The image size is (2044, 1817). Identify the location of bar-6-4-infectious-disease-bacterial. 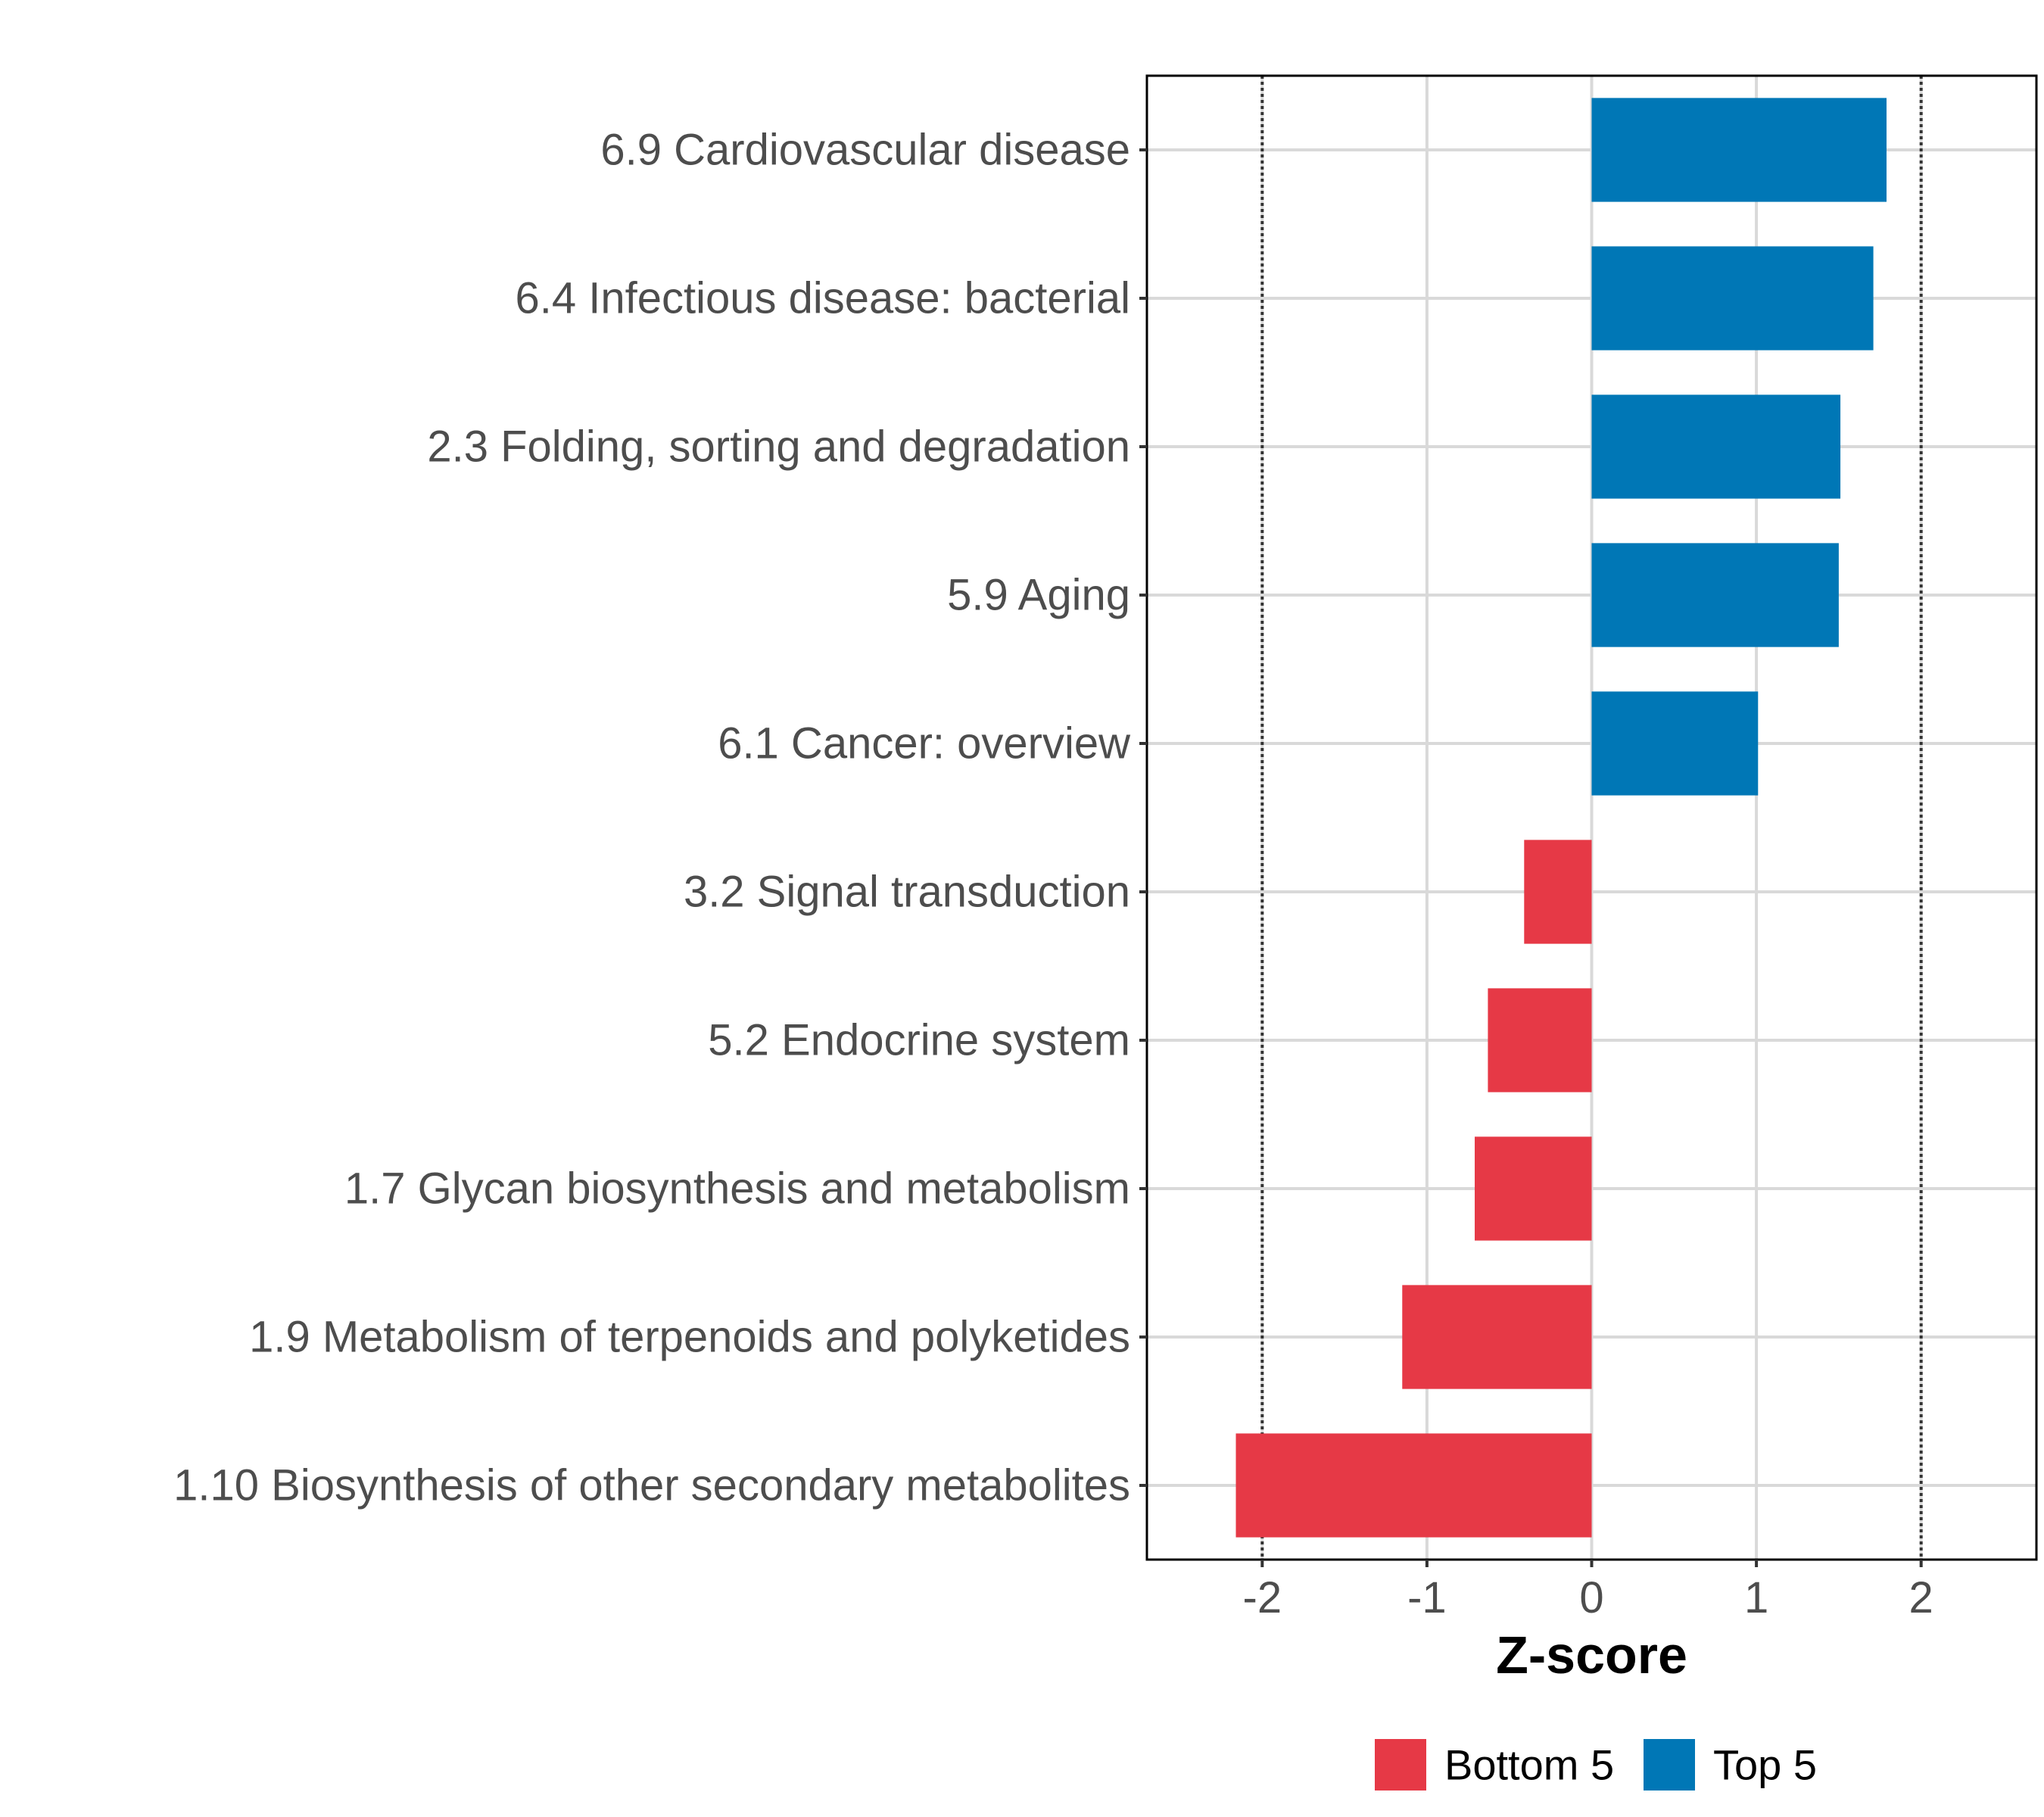
(1732, 298).